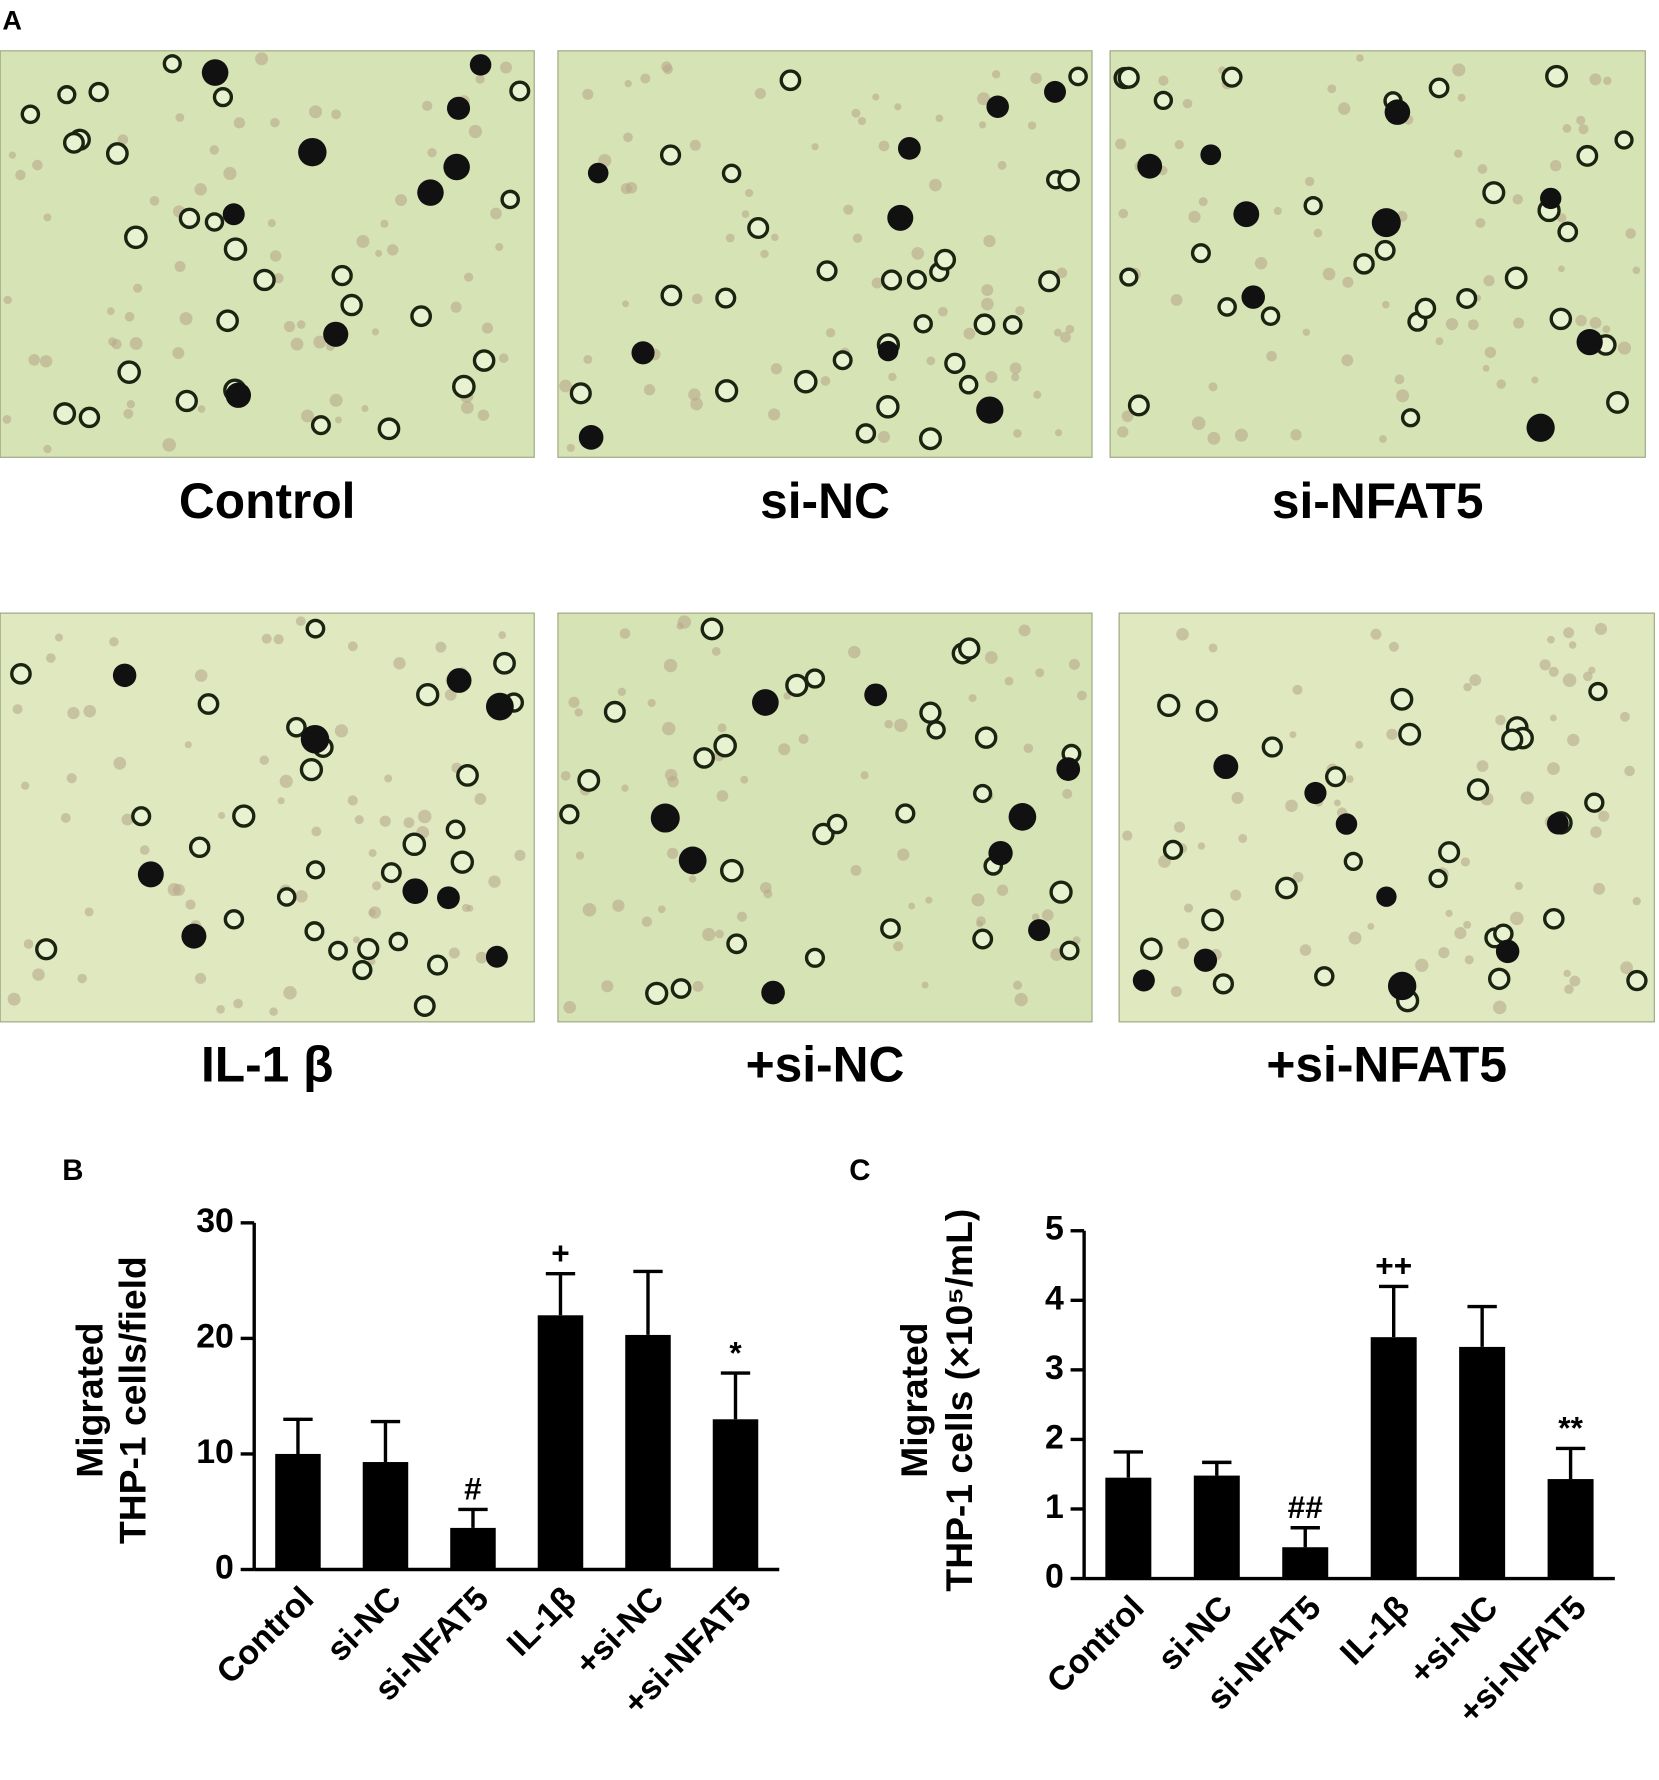 Image resolution: width=1659 pixels, height=1780 pixels. What do you see at coordinates (215, 1221) in the screenshot?
I see `y-tick-label: 30` at bounding box center [215, 1221].